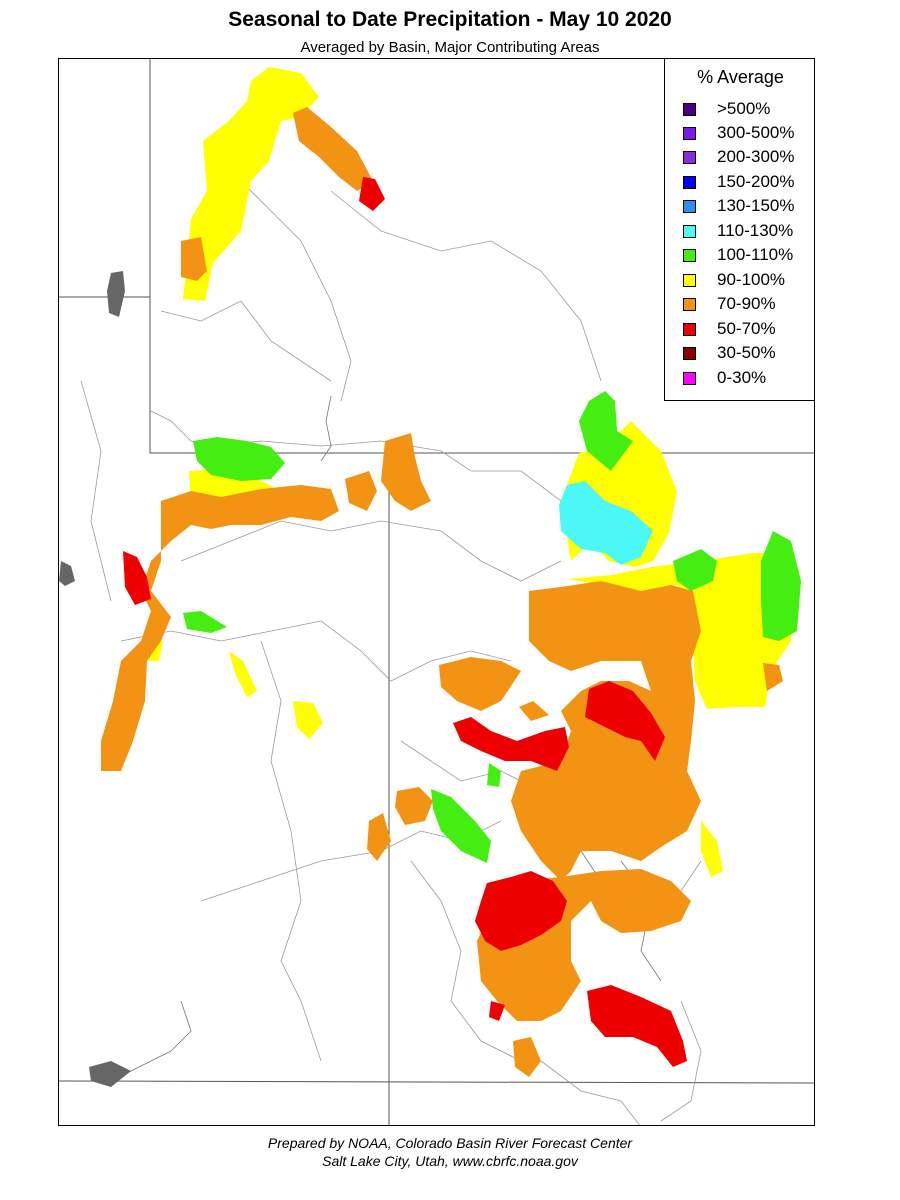 The image size is (900, 1200). I want to click on legend-label: 130-150%, so click(756, 205).